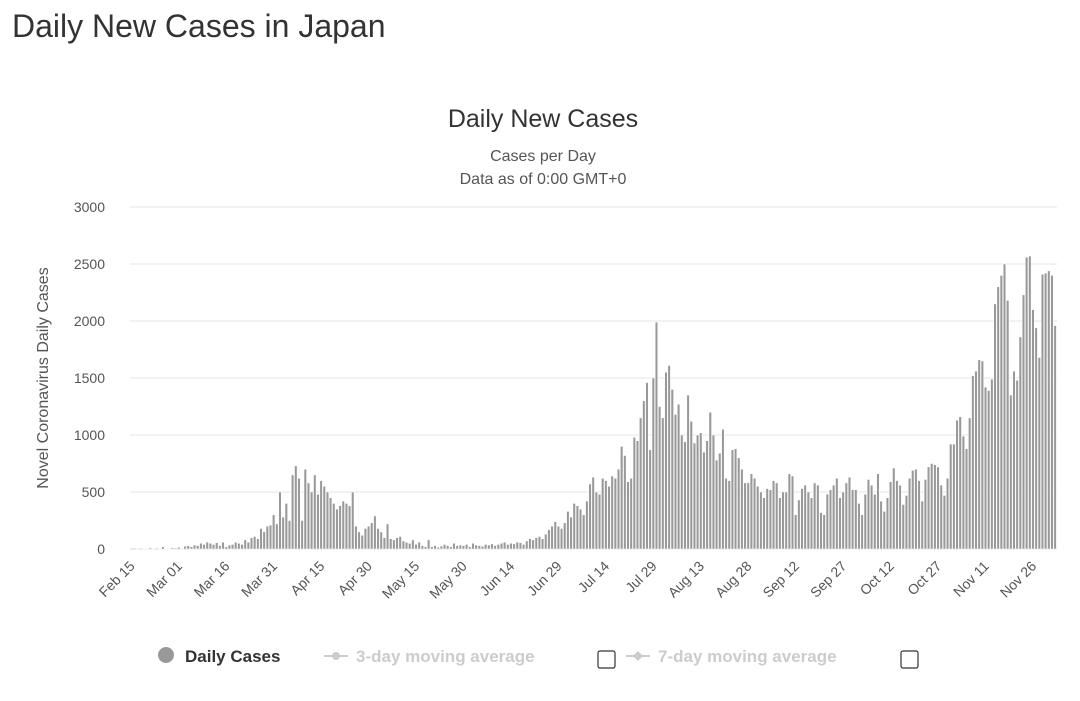 The height and width of the screenshot is (701, 1080). Describe the element at coordinates (606, 659) in the screenshot. I see `3day-average-checkbox` at that location.